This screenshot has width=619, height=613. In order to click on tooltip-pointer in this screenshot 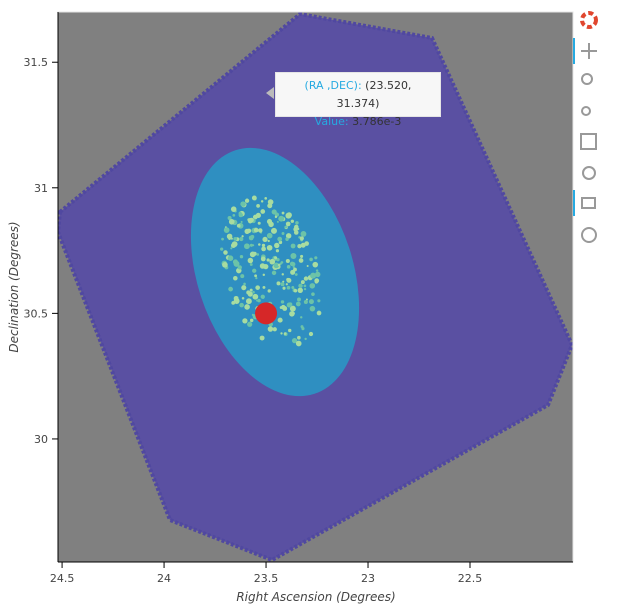, I will do `click(270, 93)`.